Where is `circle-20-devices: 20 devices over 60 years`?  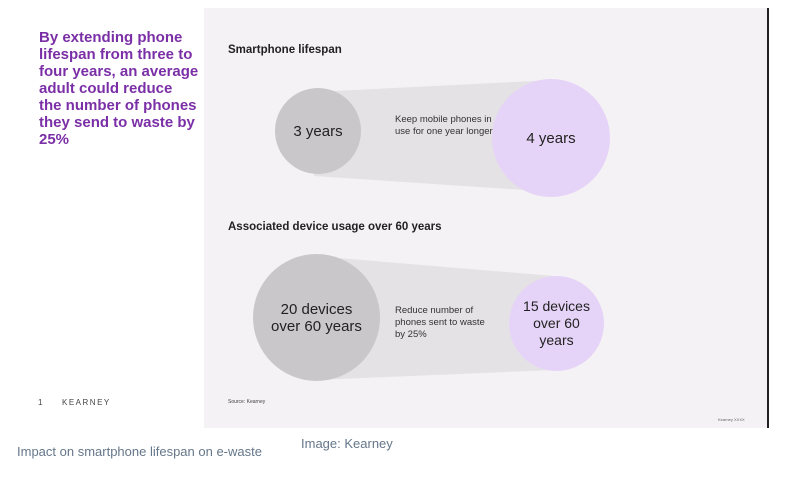 circle-20-devices: 20 devices over 60 years is located at coordinates (316, 317).